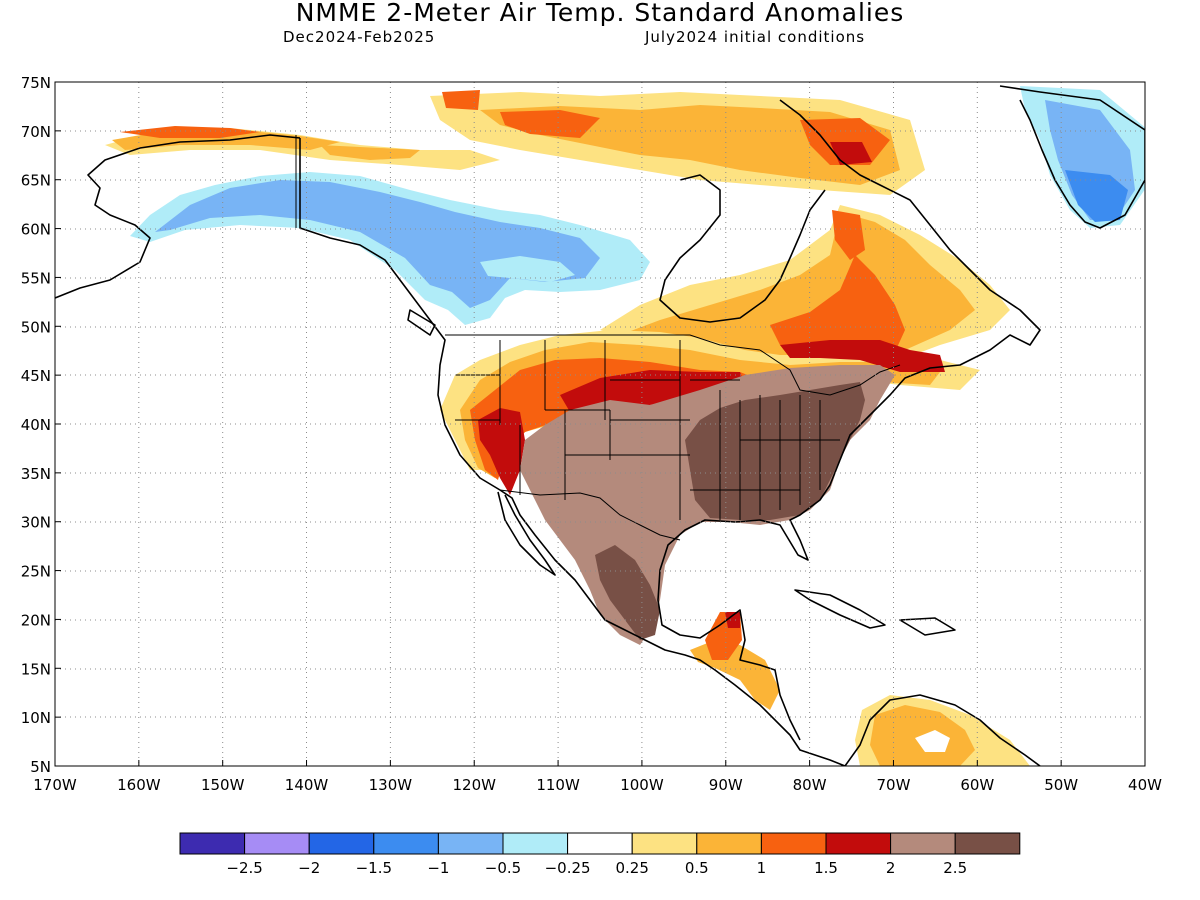  What do you see at coordinates (848, 235) in the screenshot?
I see `shade-labrador-orange` at bounding box center [848, 235].